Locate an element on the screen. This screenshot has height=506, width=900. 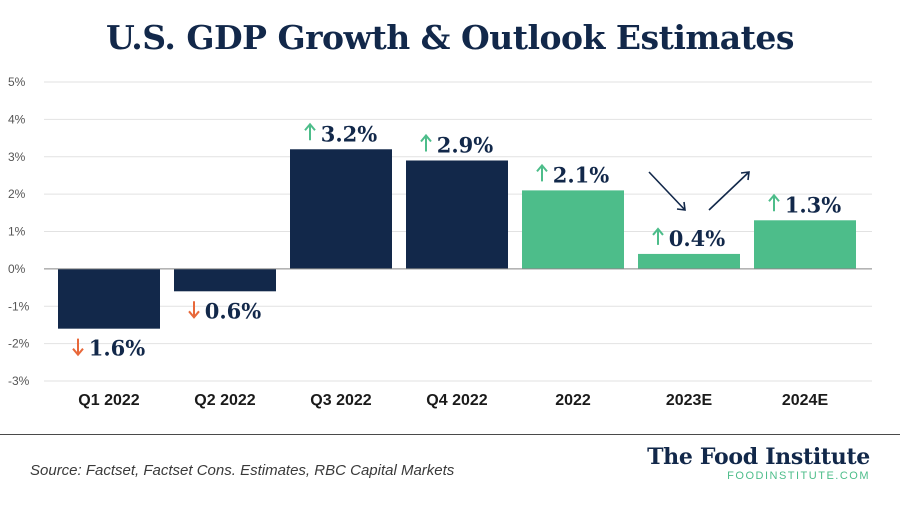
data-label-value: 2.9% is located at coordinates (465, 144).